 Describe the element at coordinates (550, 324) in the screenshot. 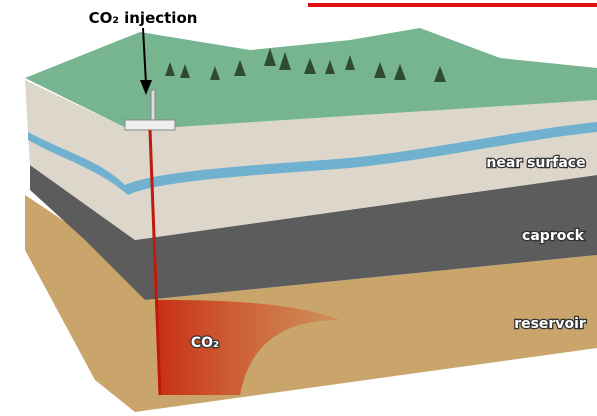

I see `layer-label: reservoir` at that location.